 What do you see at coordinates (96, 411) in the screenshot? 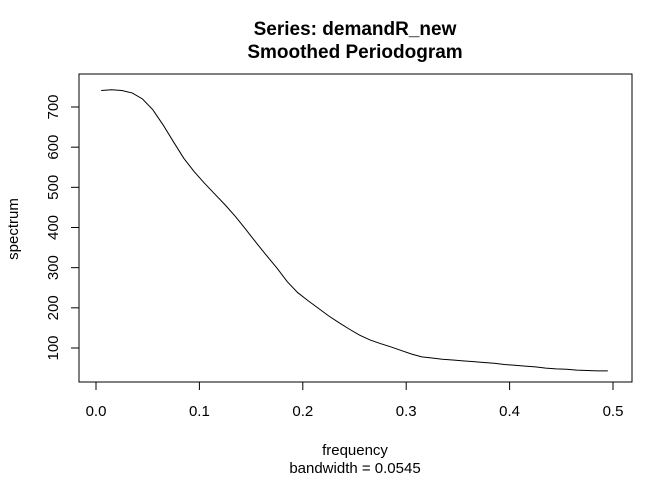
I see `x-tick-label: 0.0` at bounding box center [96, 411].